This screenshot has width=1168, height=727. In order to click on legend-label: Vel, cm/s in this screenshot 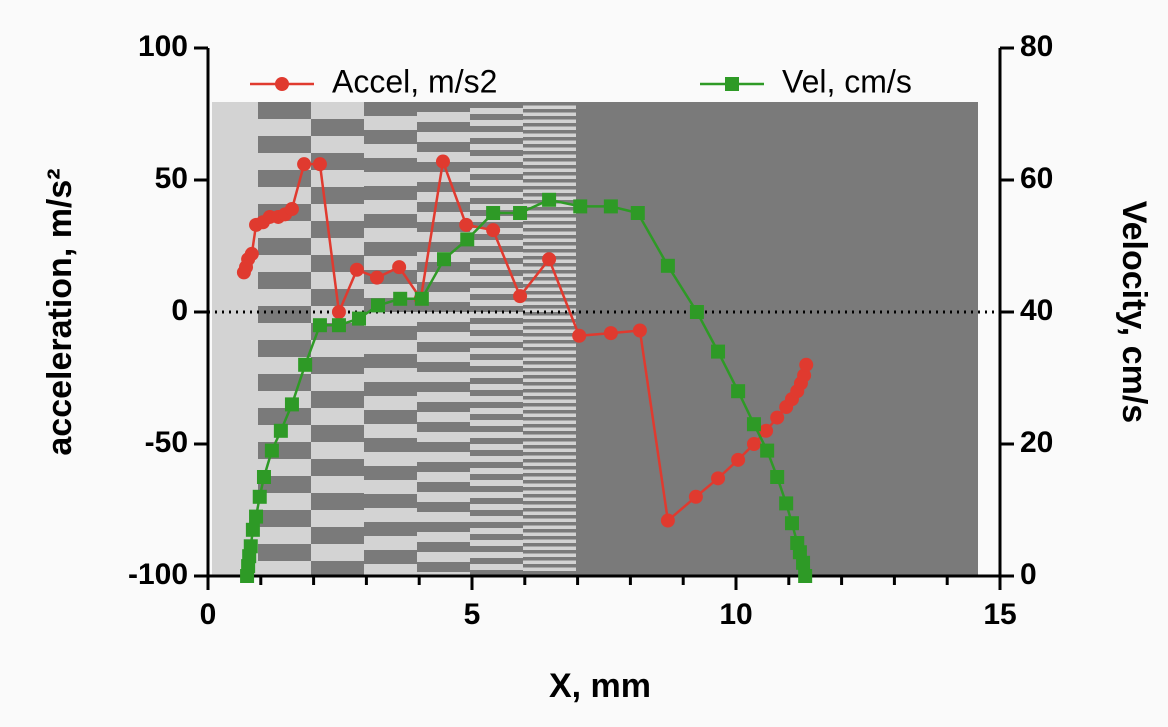, I will do `click(847, 81)`.